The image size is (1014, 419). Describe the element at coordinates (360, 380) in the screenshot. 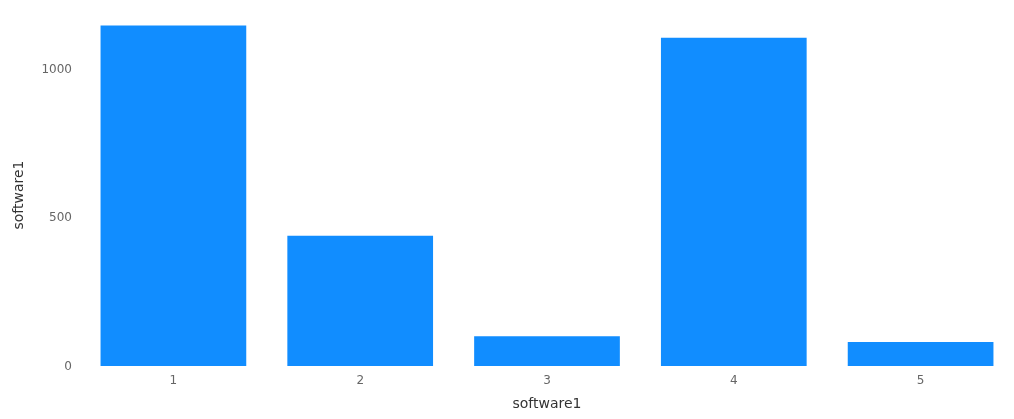

I see `x-tick-label: 2` at that location.